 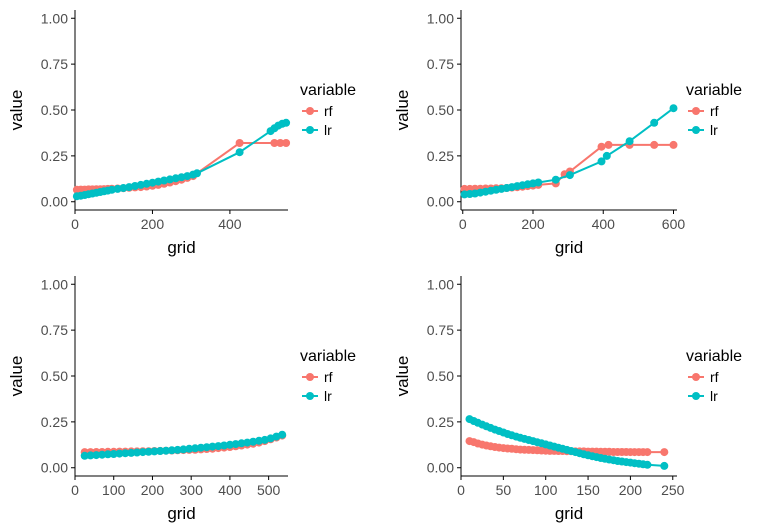 What do you see at coordinates (504, 490) in the screenshot?
I see `x-tick-label: 50` at bounding box center [504, 490].